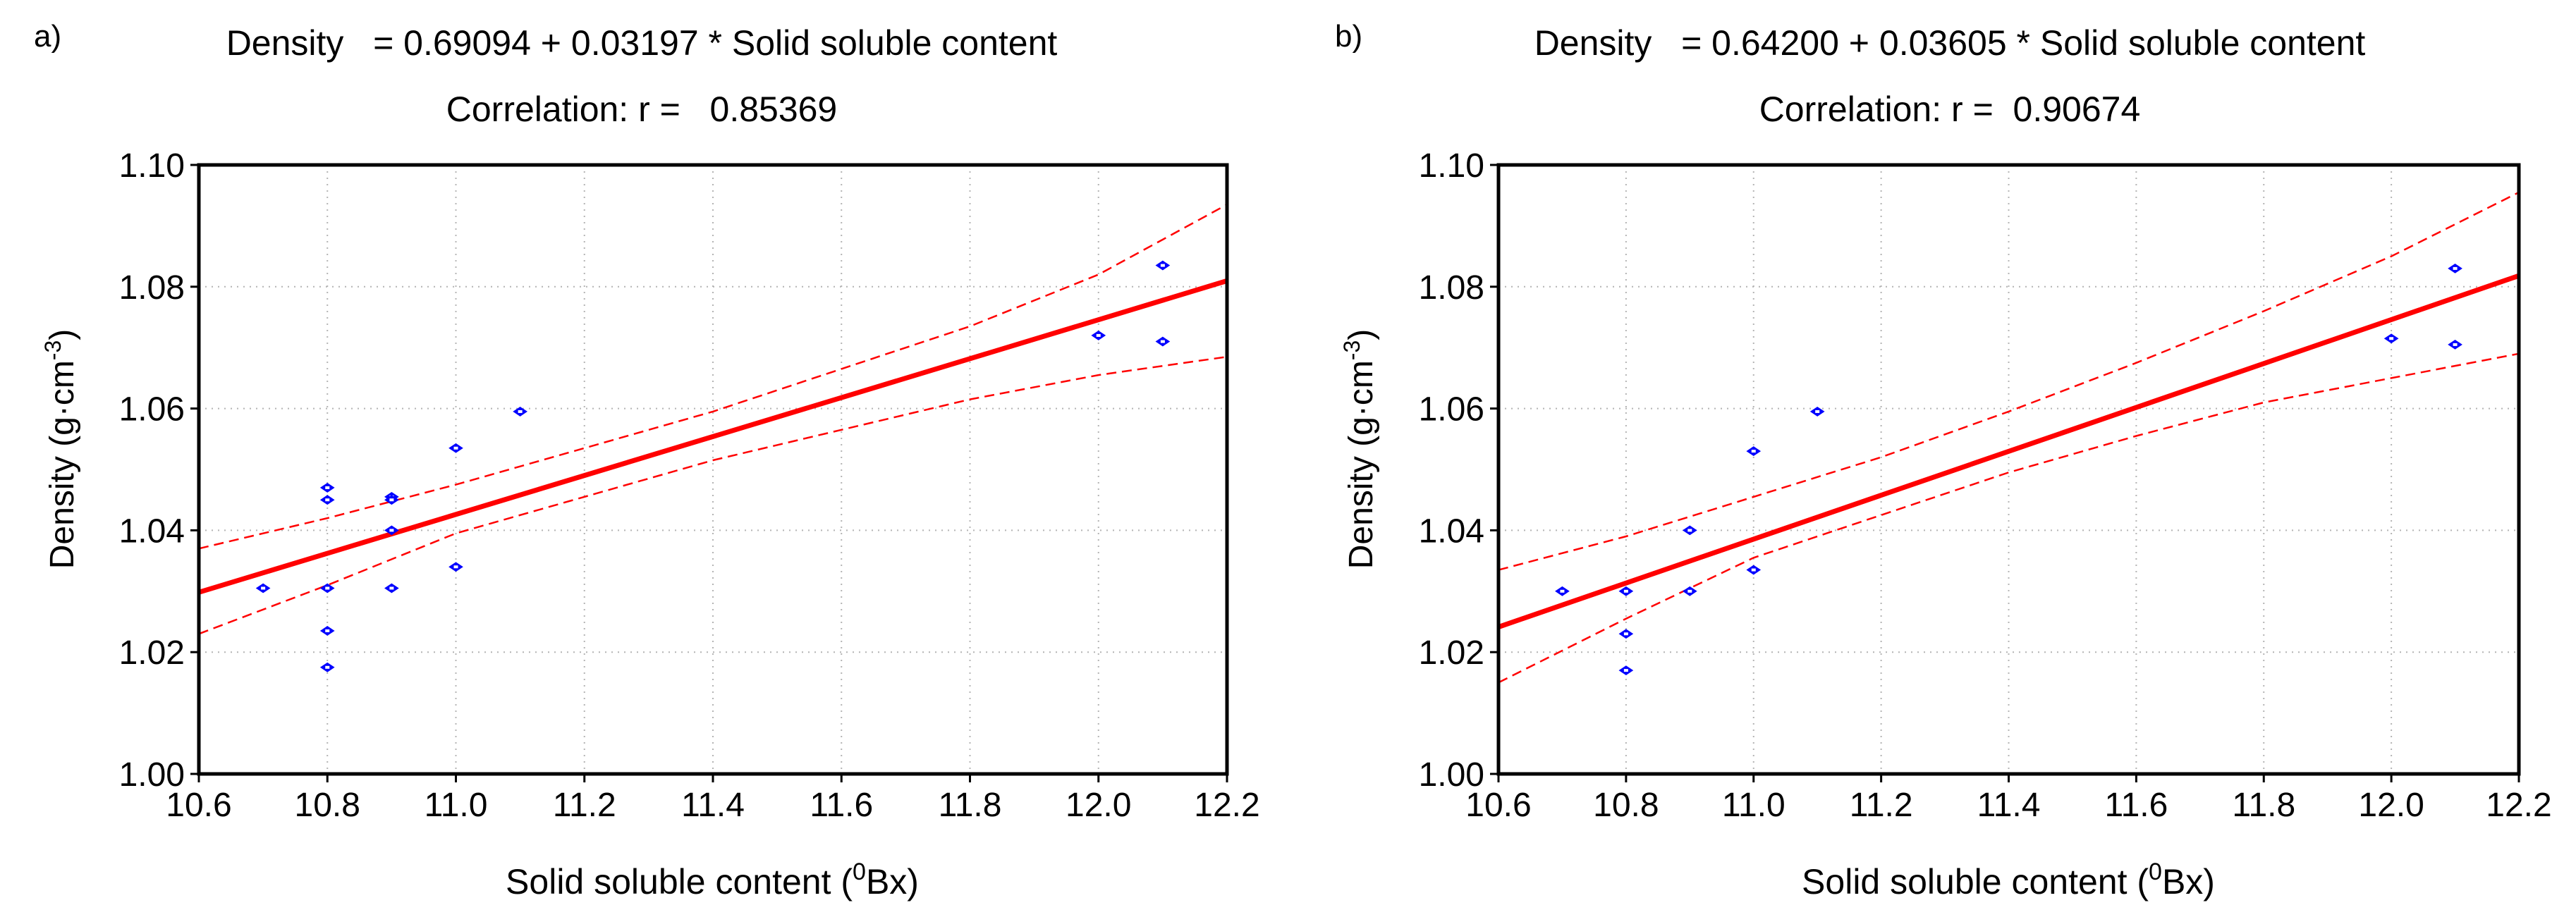 The width and height of the screenshot is (2576, 917). What do you see at coordinates (152, 166) in the screenshot?
I see `panel-a-ytick-label: 1.10` at bounding box center [152, 166].